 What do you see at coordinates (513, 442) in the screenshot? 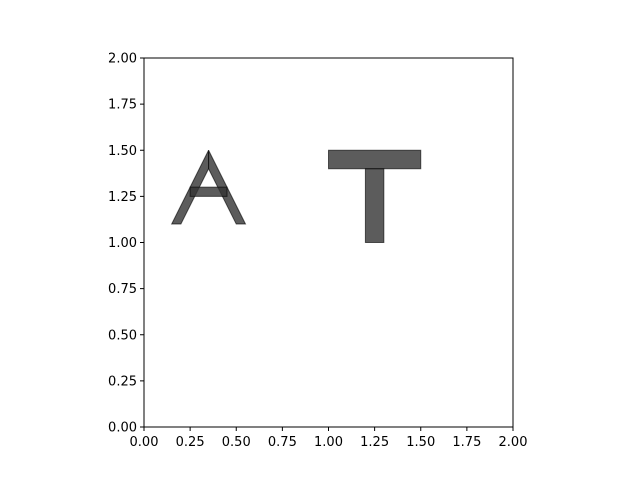
I see `x-tick-label: 2.00` at bounding box center [513, 442].